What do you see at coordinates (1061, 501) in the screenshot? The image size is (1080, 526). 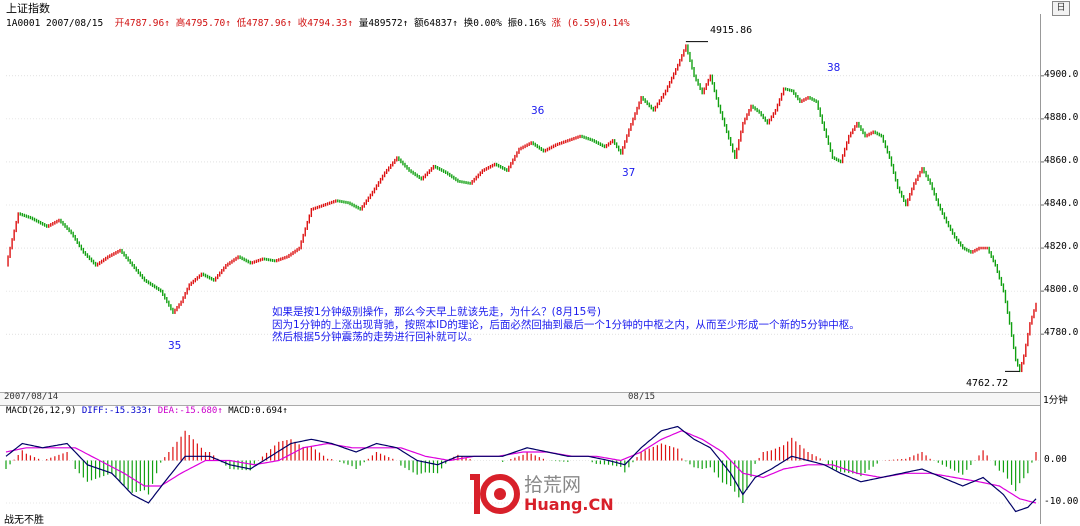 I see `macd-tick-label: -10.00` at bounding box center [1061, 501].